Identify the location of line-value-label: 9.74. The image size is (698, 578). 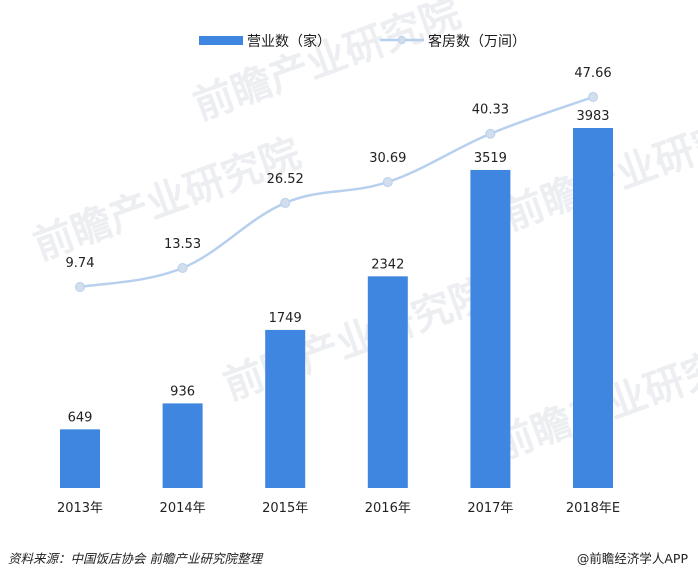
(80, 263).